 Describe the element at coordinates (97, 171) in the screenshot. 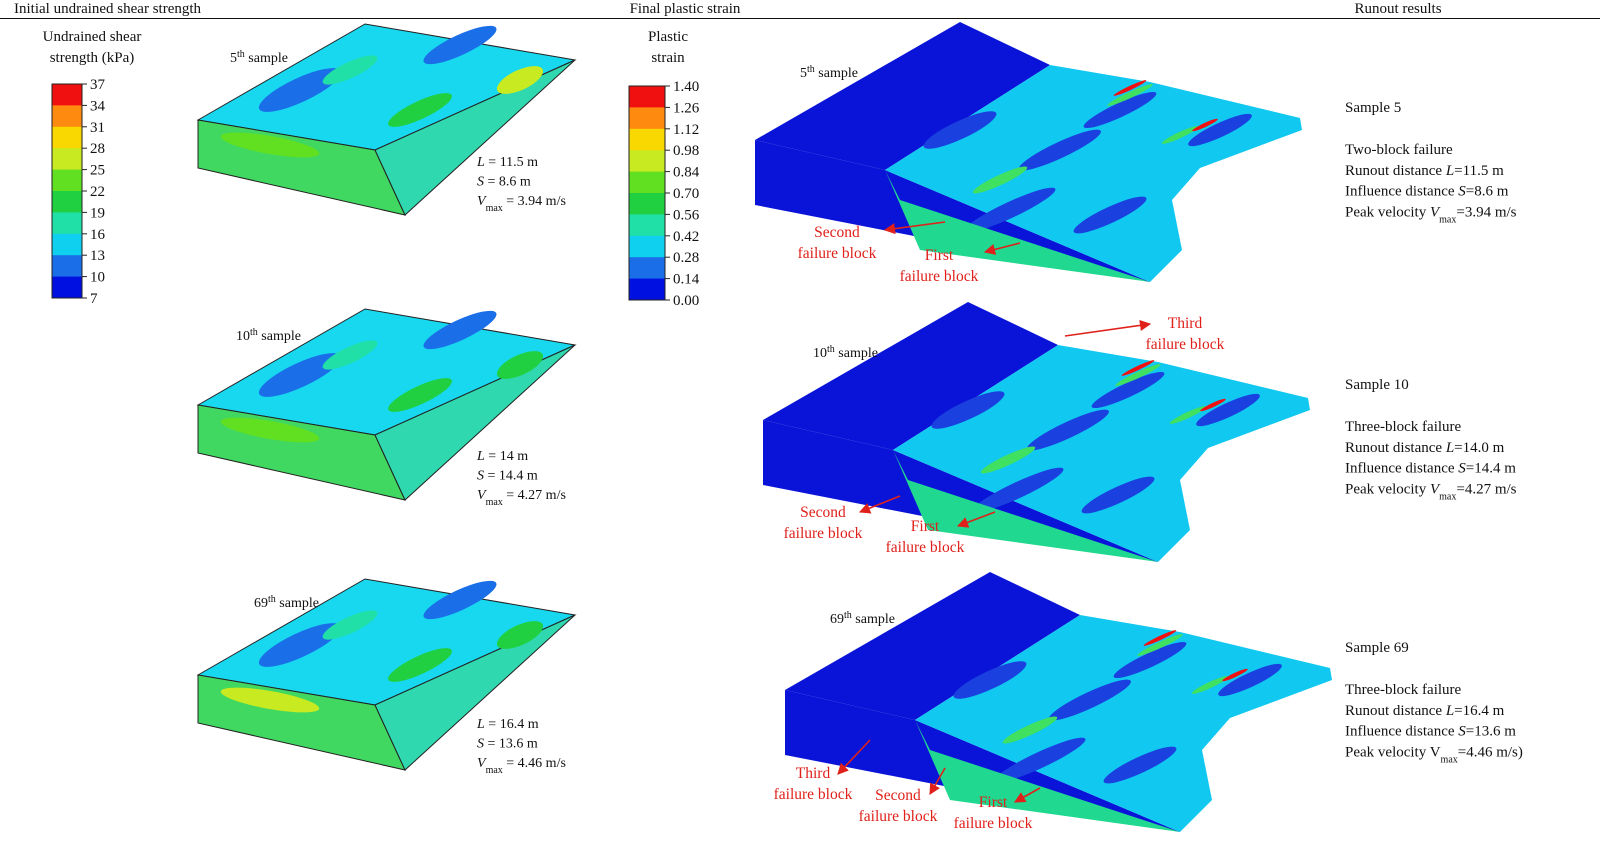

I see `legend-tick-label: 25` at that location.